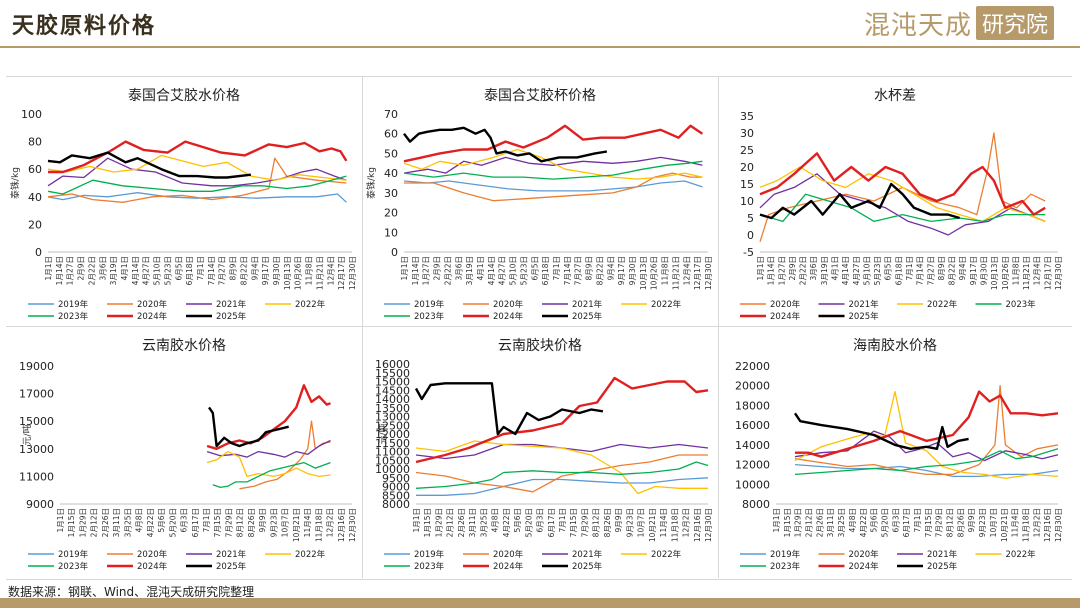 The width and height of the screenshot is (1080, 608). Describe the element at coordinates (392, 382) in the screenshot. I see `y-tick-label: 15000` at that location.